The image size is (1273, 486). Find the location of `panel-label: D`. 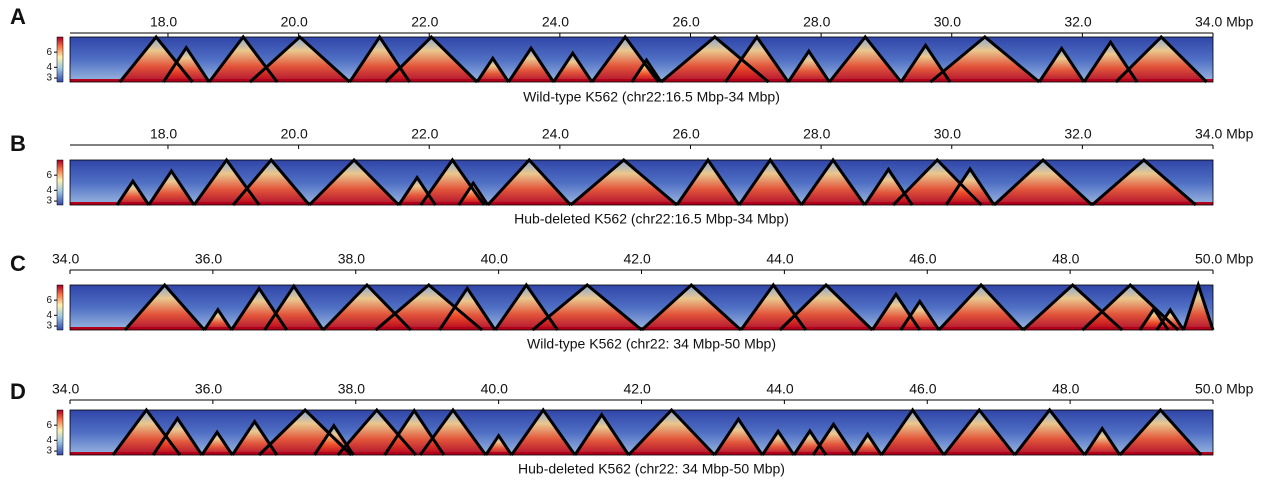

panel-label: D is located at coordinates (18, 391).